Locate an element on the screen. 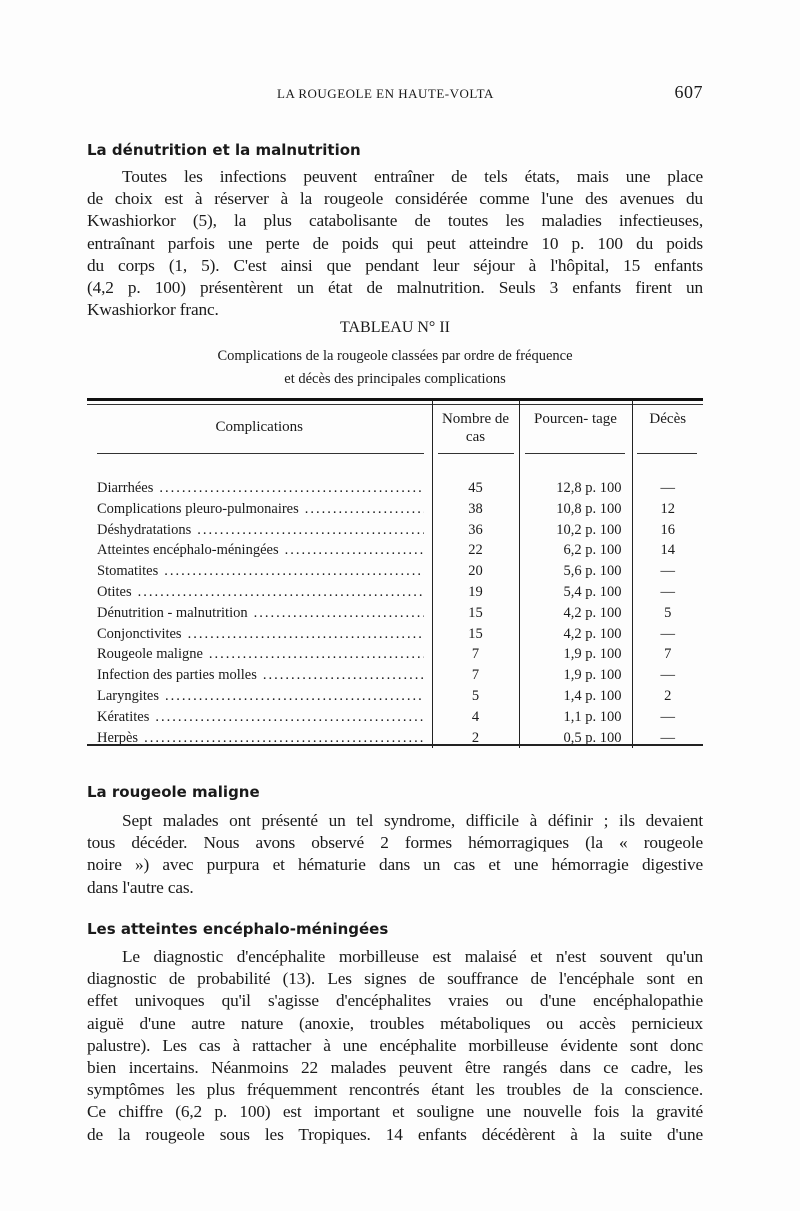  cell-deces: 7 is located at coordinates (667, 655).